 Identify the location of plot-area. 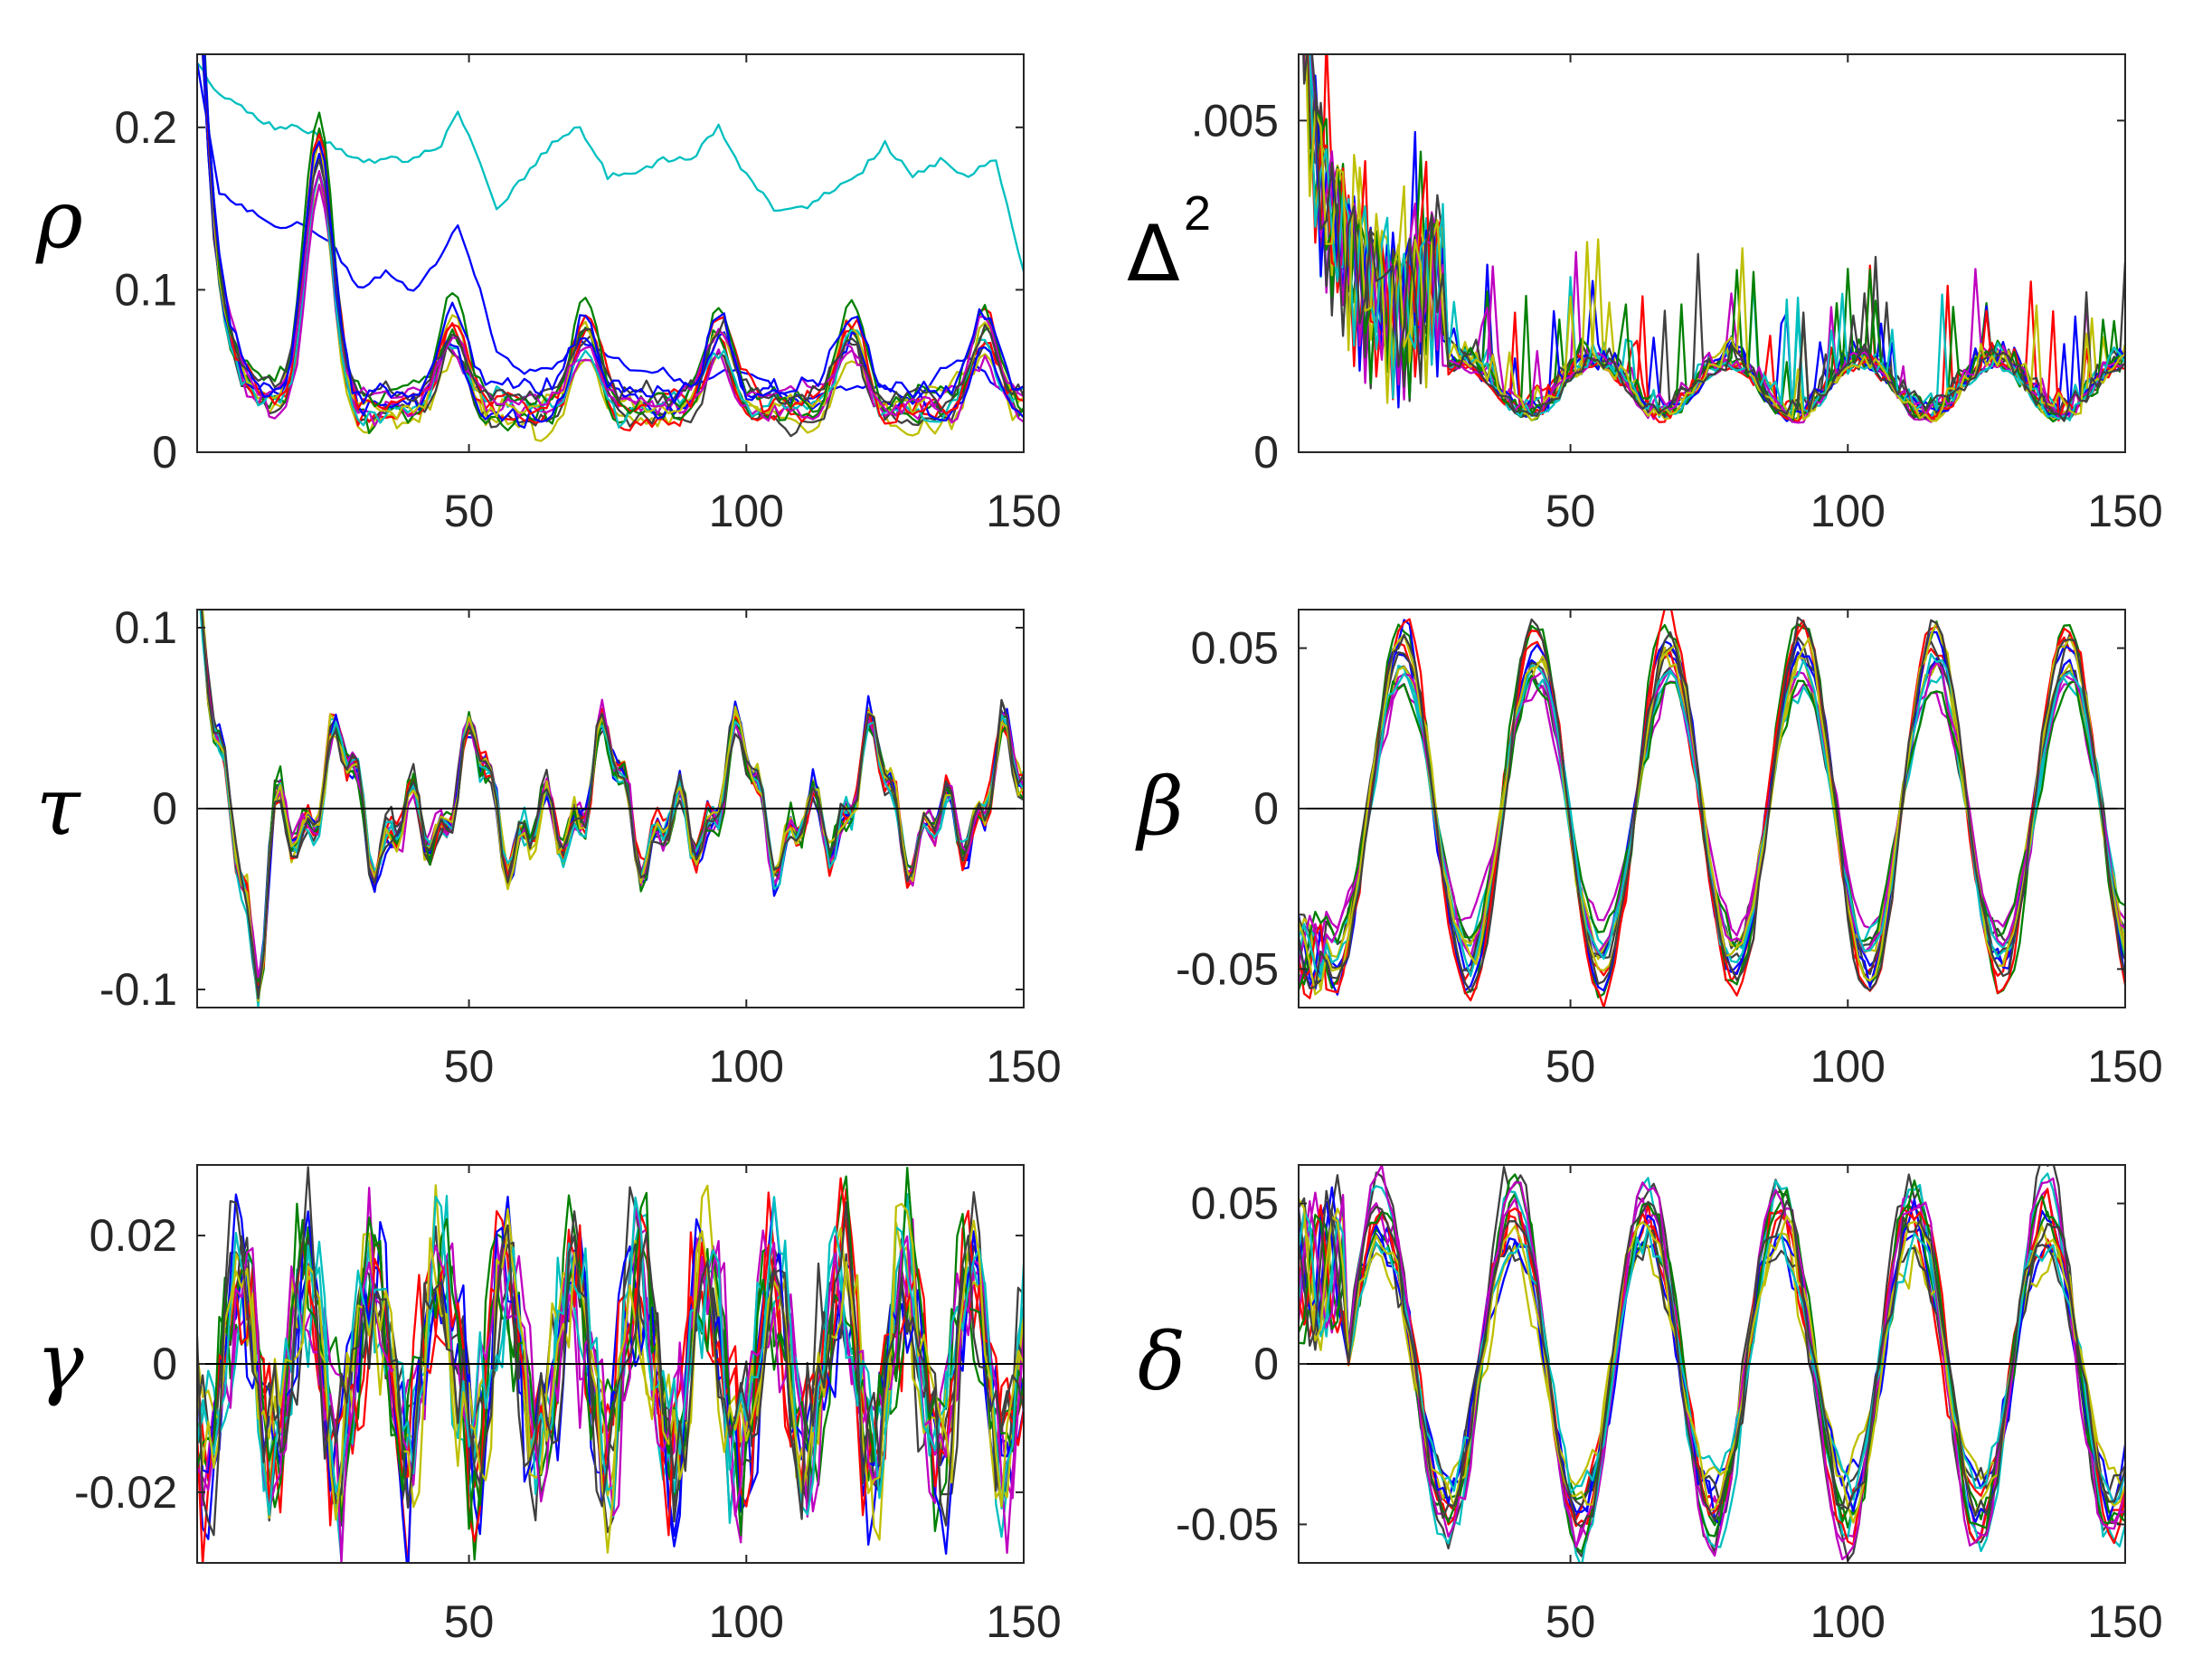
(611, 253).